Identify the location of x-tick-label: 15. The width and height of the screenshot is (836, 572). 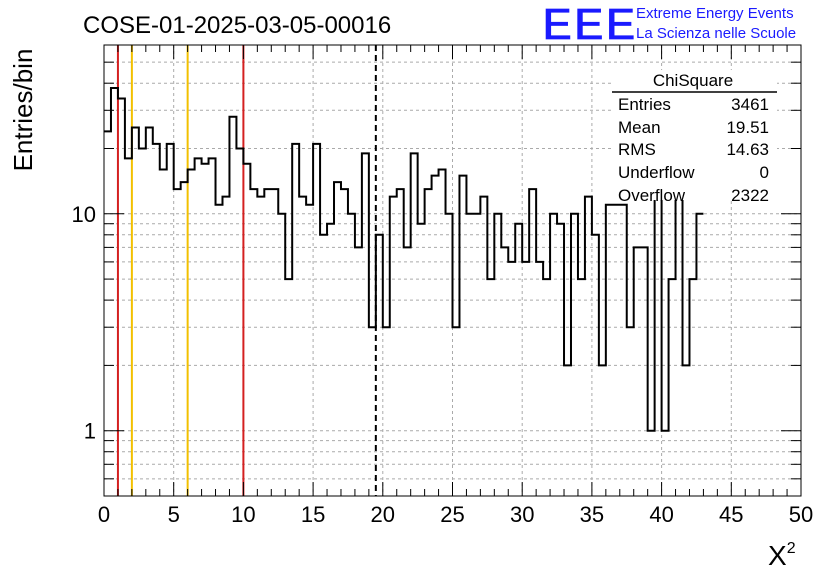
(313, 514).